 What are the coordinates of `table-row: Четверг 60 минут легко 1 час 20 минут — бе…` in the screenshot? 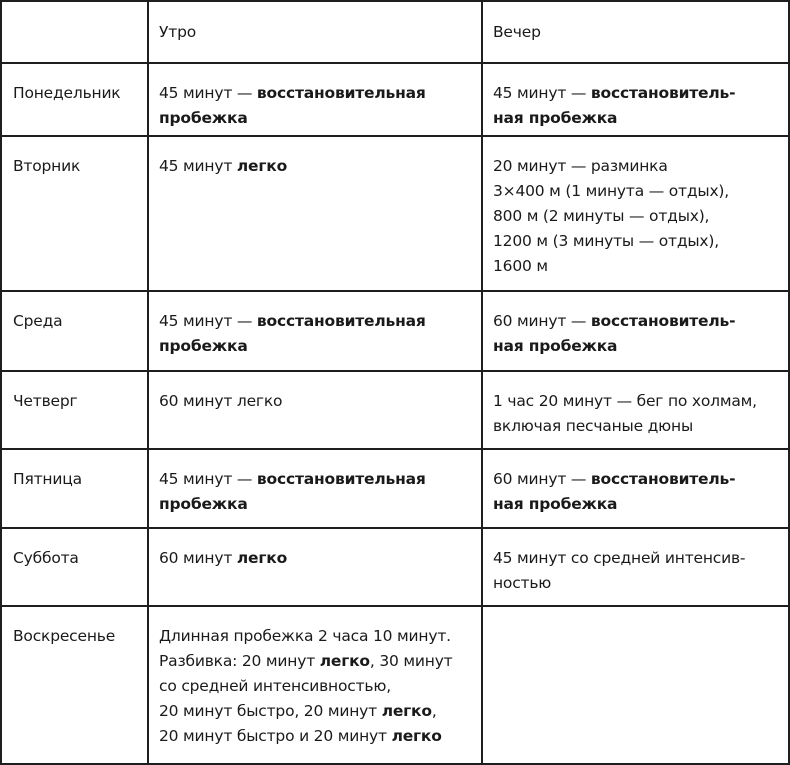 It's located at (395, 410).